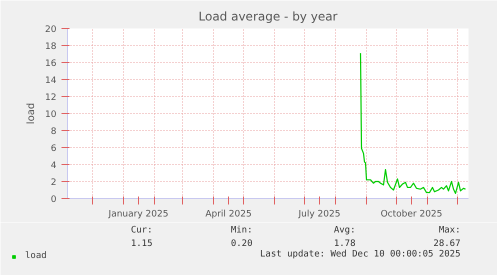 The width and height of the screenshot is (497, 275). What do you see at coordinates (53, 166) in the screenshot?
I see `y-tick-label: 4` at bounding box center [53, 166].